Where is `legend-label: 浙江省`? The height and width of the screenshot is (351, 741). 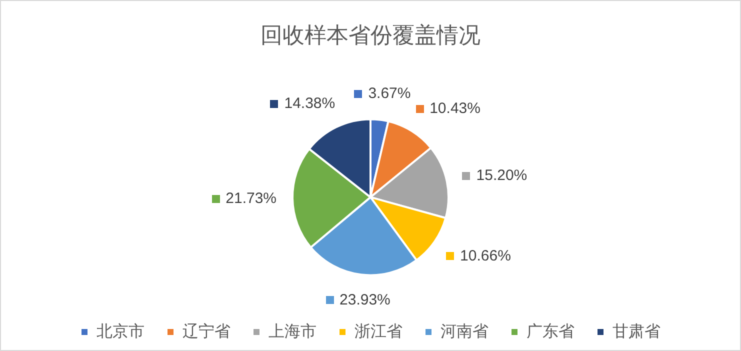
legend-label: 浙江省 is located at coordinates (378, 331).